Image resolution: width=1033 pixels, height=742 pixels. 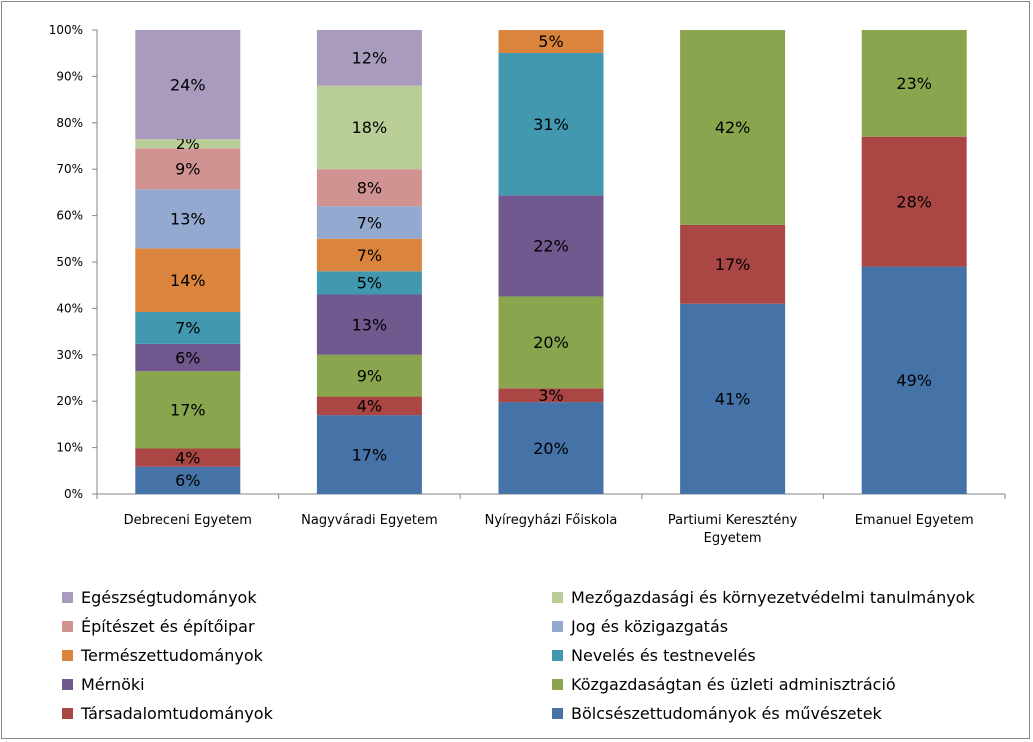 What do you see at coordinates (551, 520) in the screenshot?
I see `x-category-label: Nyíregyházi Főiskola` at bounding box center [551, 520].